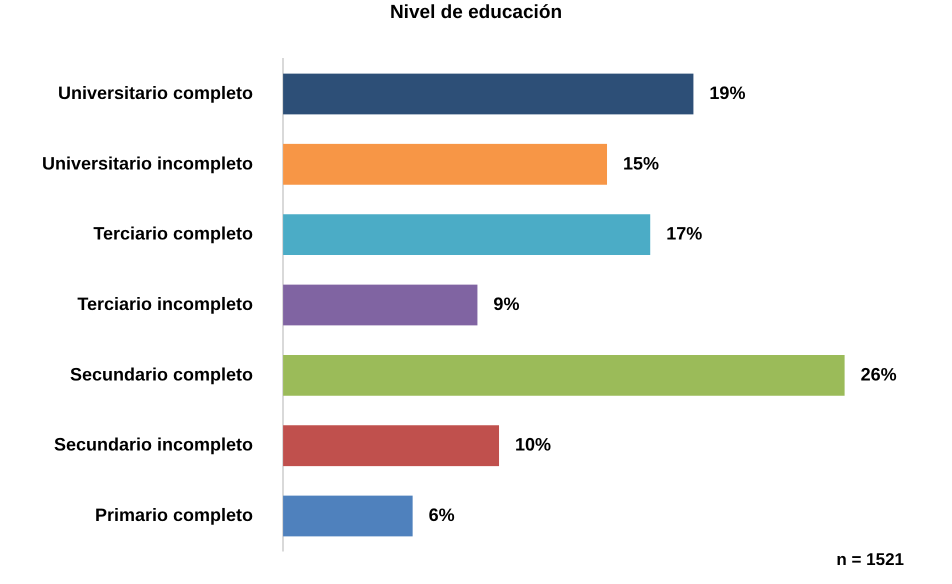  I want to click on data-label: 6%, so click(441, 514).